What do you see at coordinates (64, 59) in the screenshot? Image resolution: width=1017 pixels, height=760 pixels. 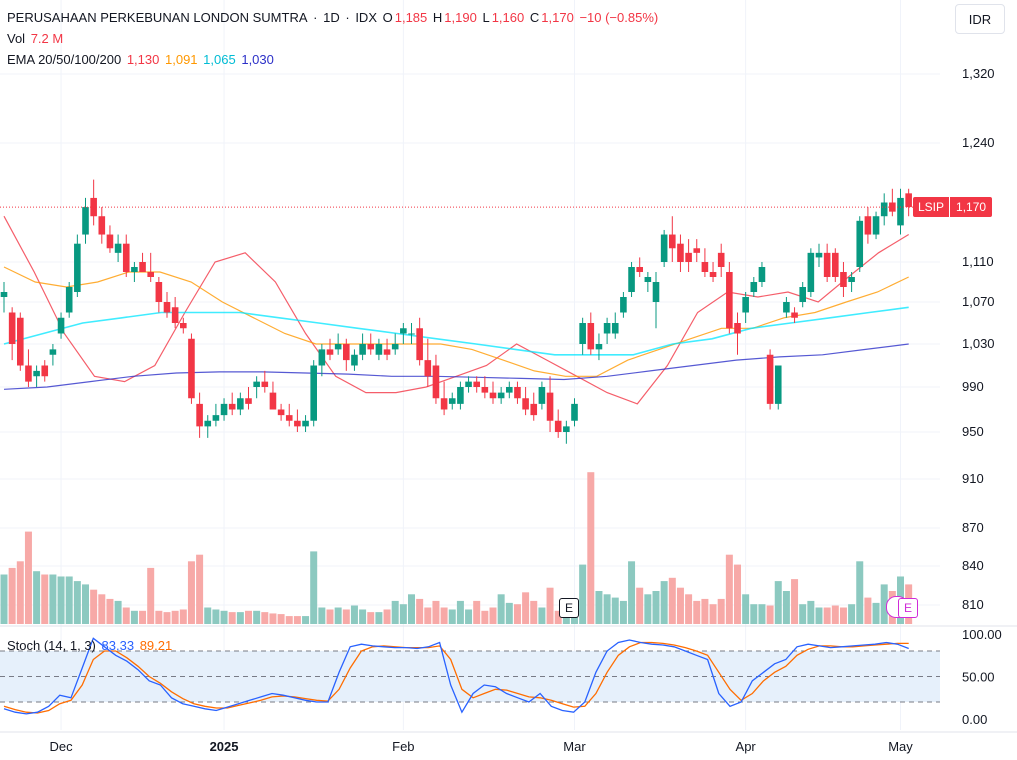 I see `ema-label: EMA 20/50/100/200` at bounding box center [64, 59].